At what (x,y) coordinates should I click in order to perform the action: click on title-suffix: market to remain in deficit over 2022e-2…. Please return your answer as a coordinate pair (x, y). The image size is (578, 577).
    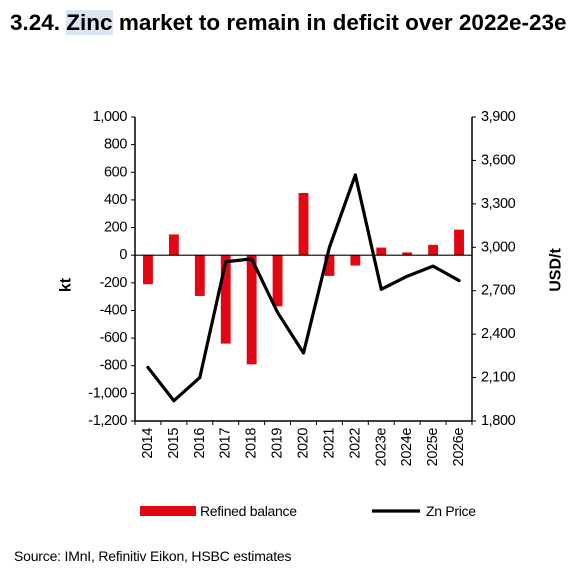
    Looking at the image, I should click on (339, 22).